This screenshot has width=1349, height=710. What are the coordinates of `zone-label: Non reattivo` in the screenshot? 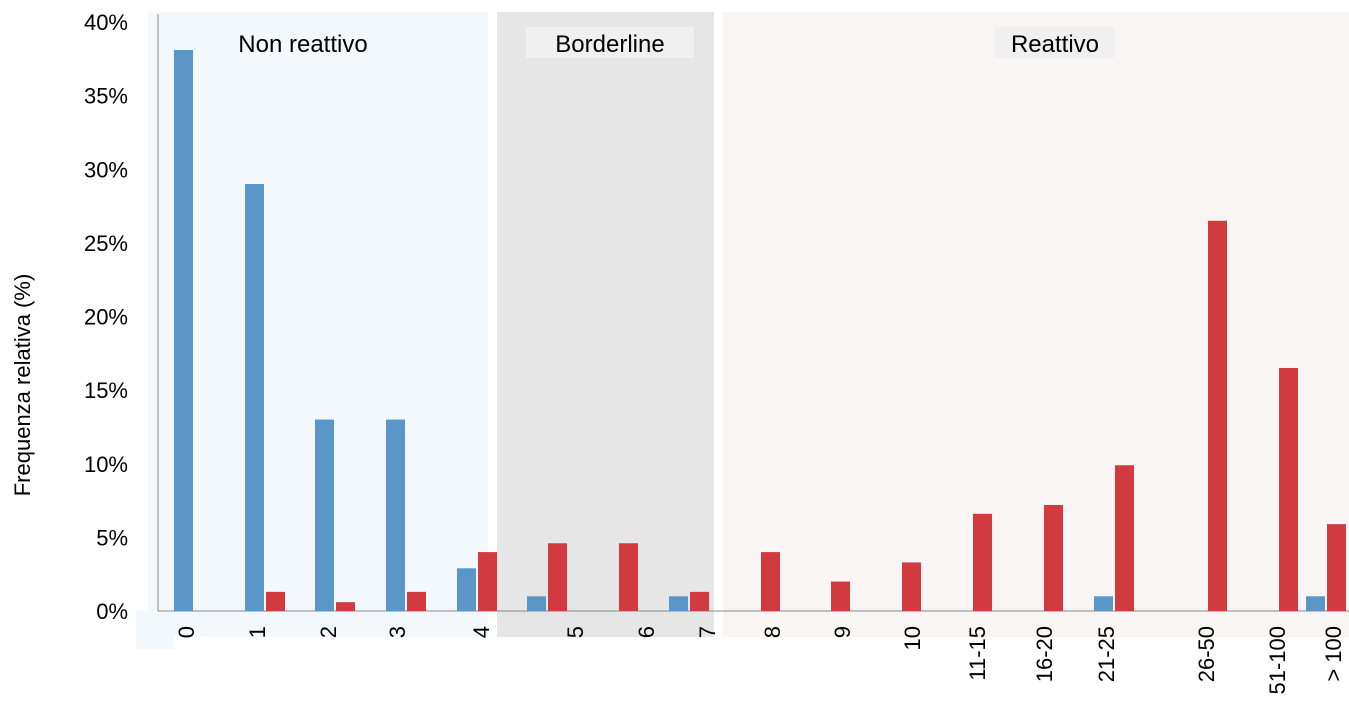 It's located at (302, 44).